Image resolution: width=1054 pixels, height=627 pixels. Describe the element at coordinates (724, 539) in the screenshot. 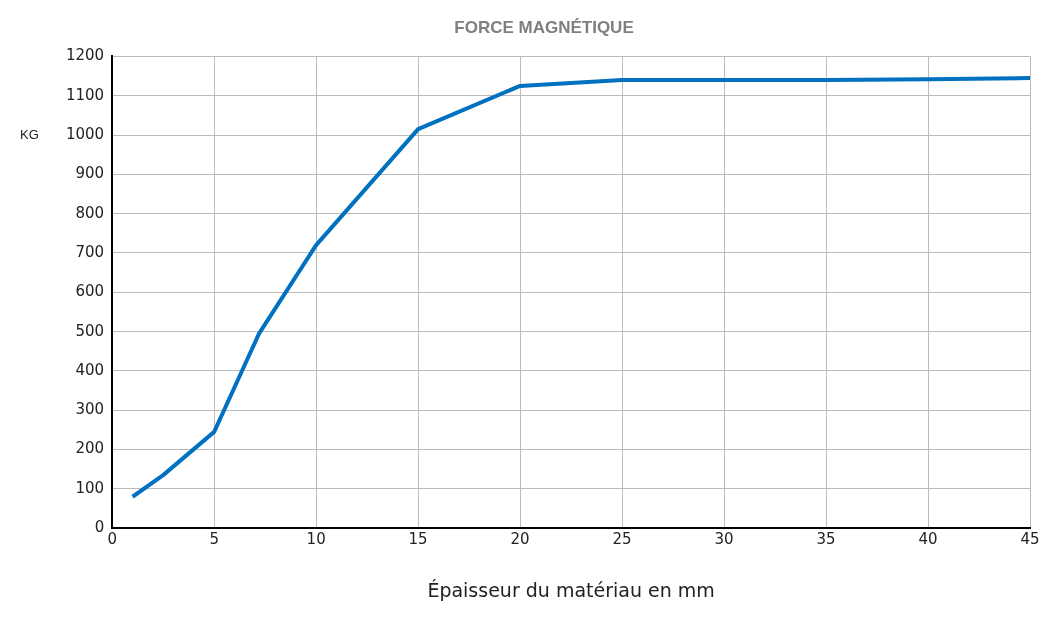

I see `x-tick-label: 30` at that location.